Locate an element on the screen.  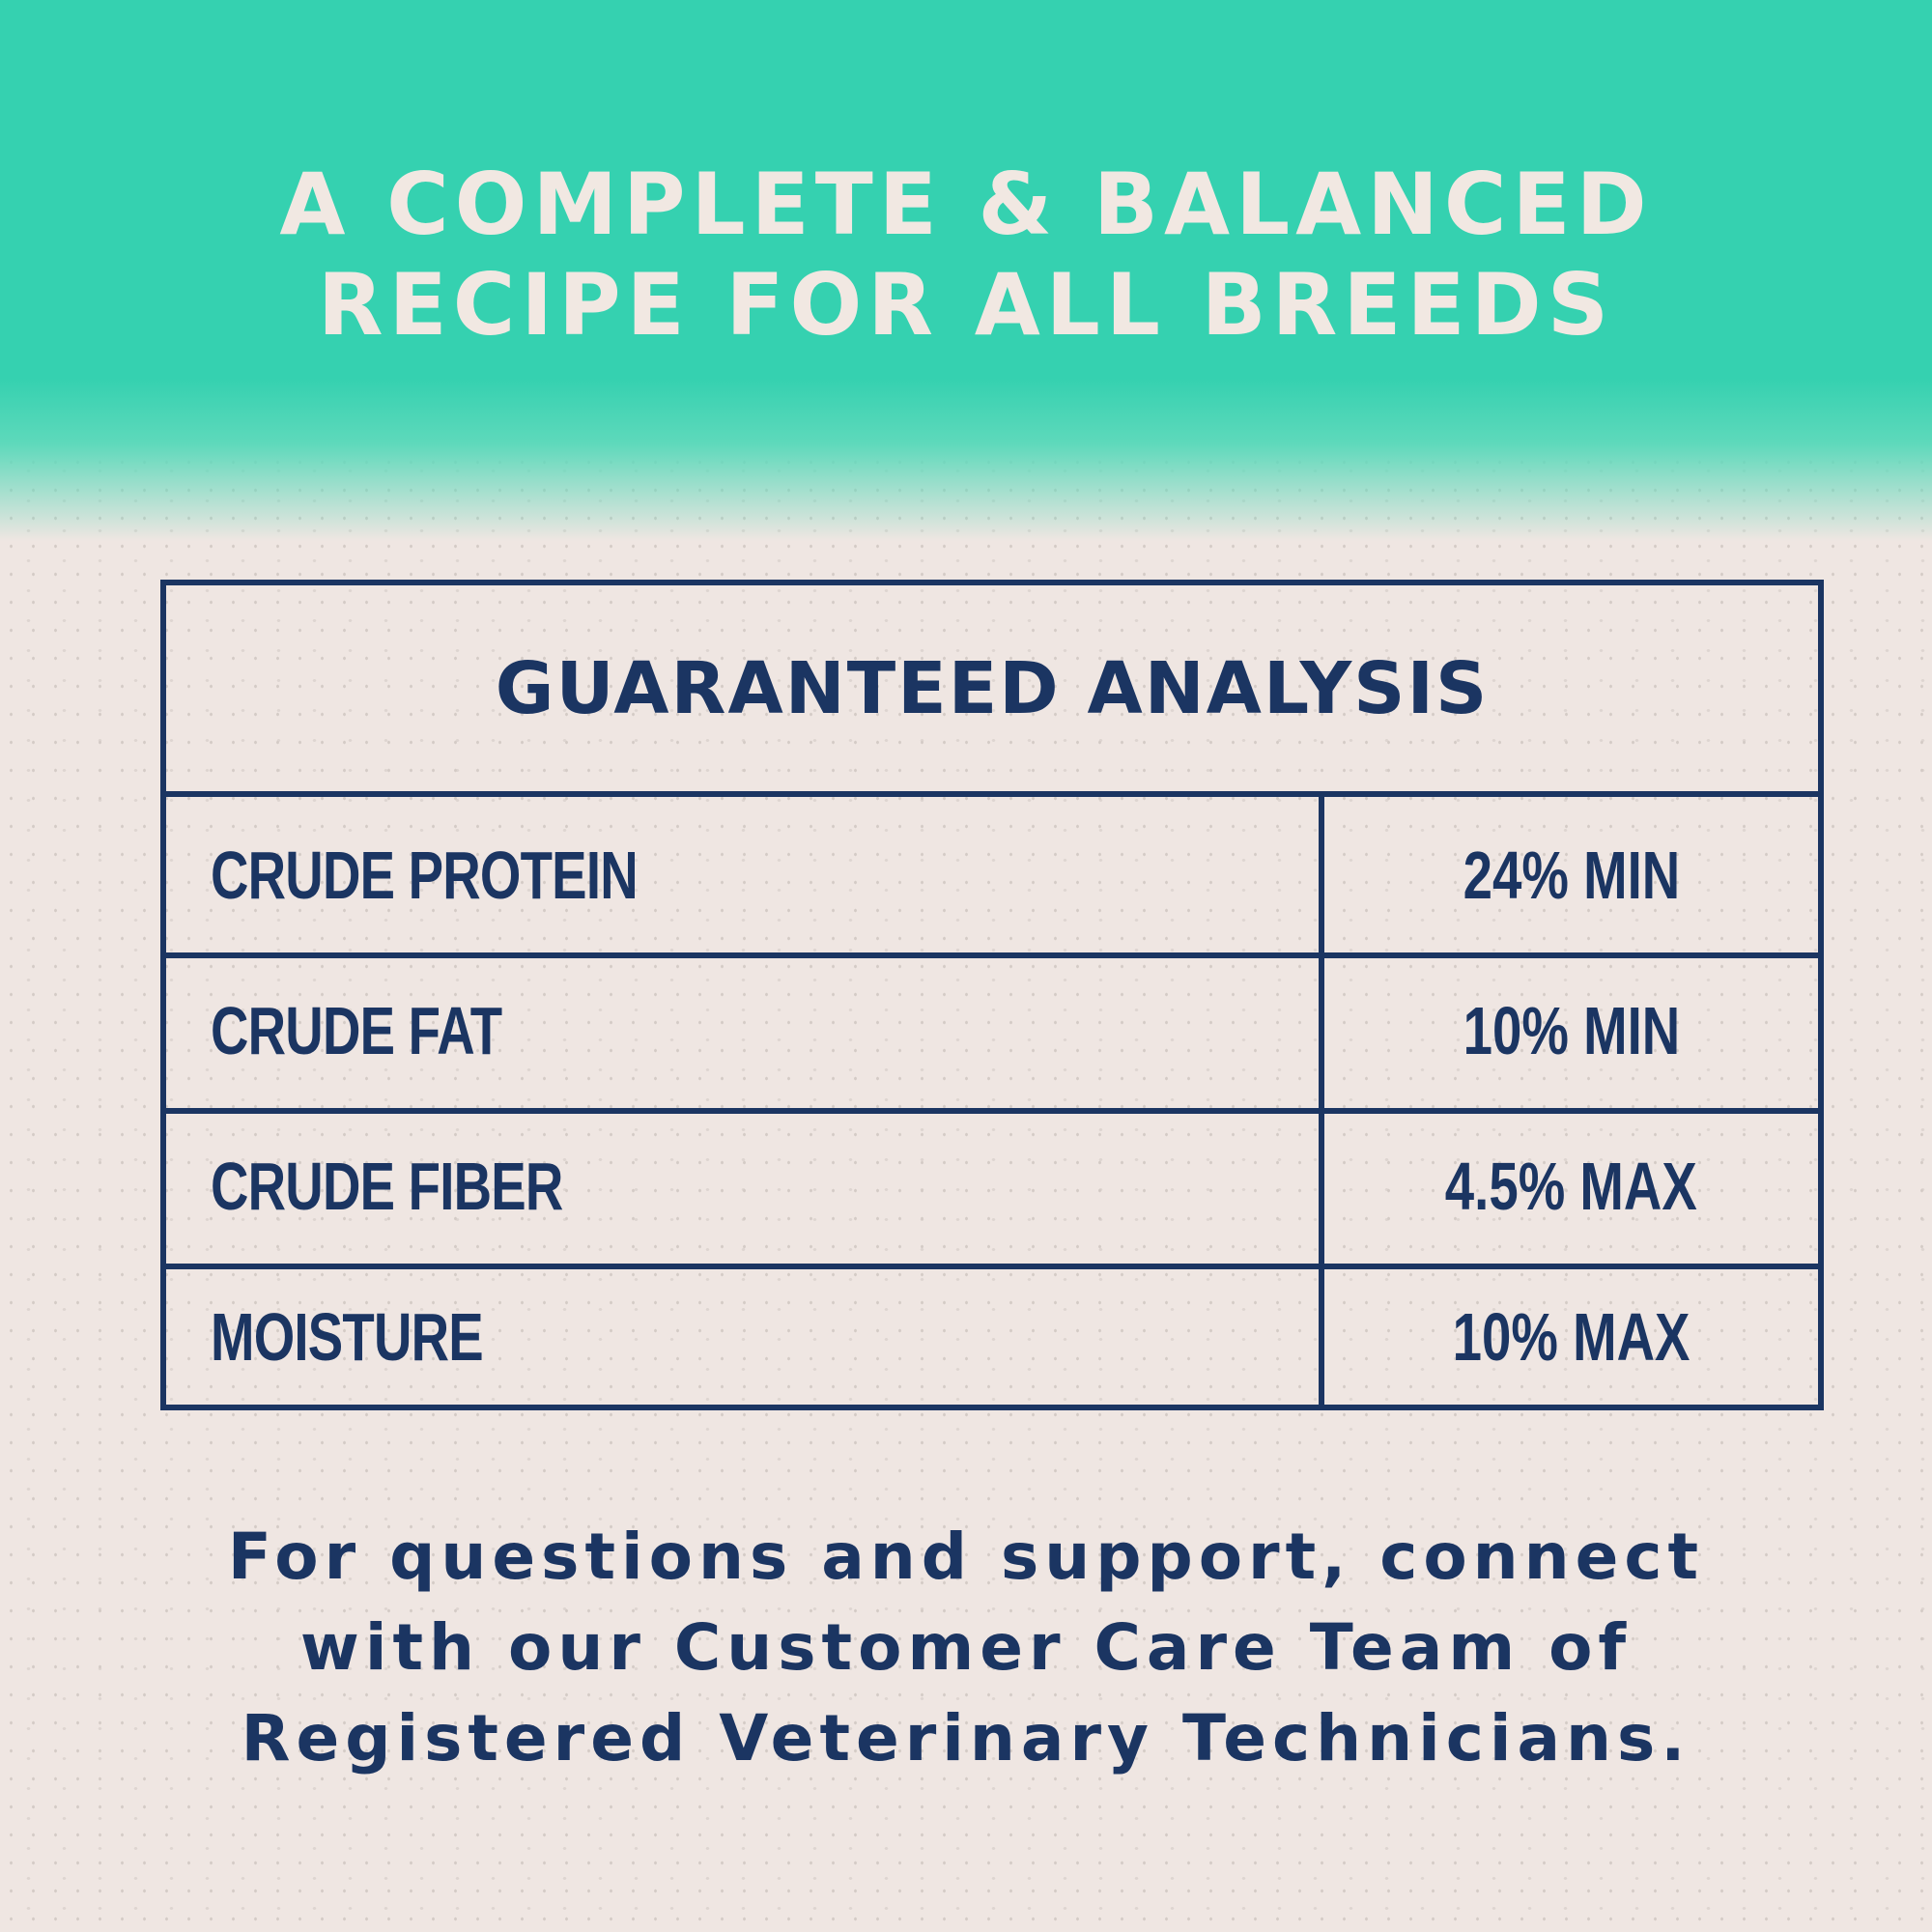
nutrient-value: 10% MIN is located at coordinates (1568, 1030).